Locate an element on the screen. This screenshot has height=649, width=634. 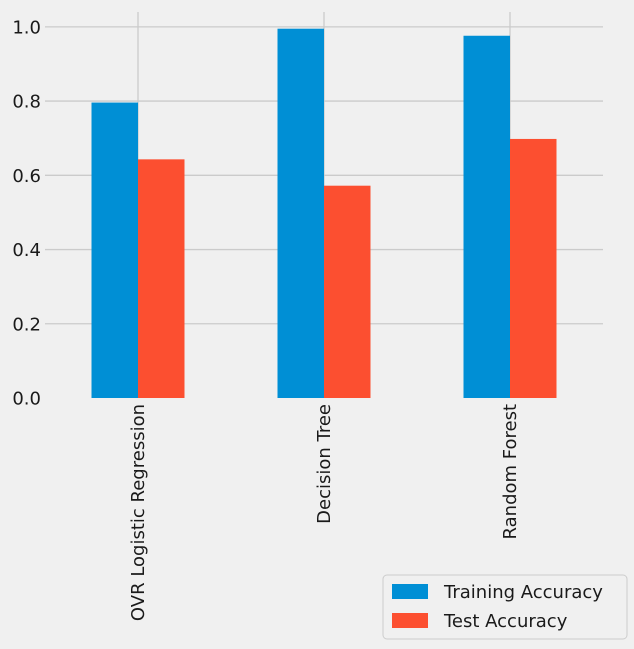
x-tick-label: Decision Tree is located at coordinates (324, 464).